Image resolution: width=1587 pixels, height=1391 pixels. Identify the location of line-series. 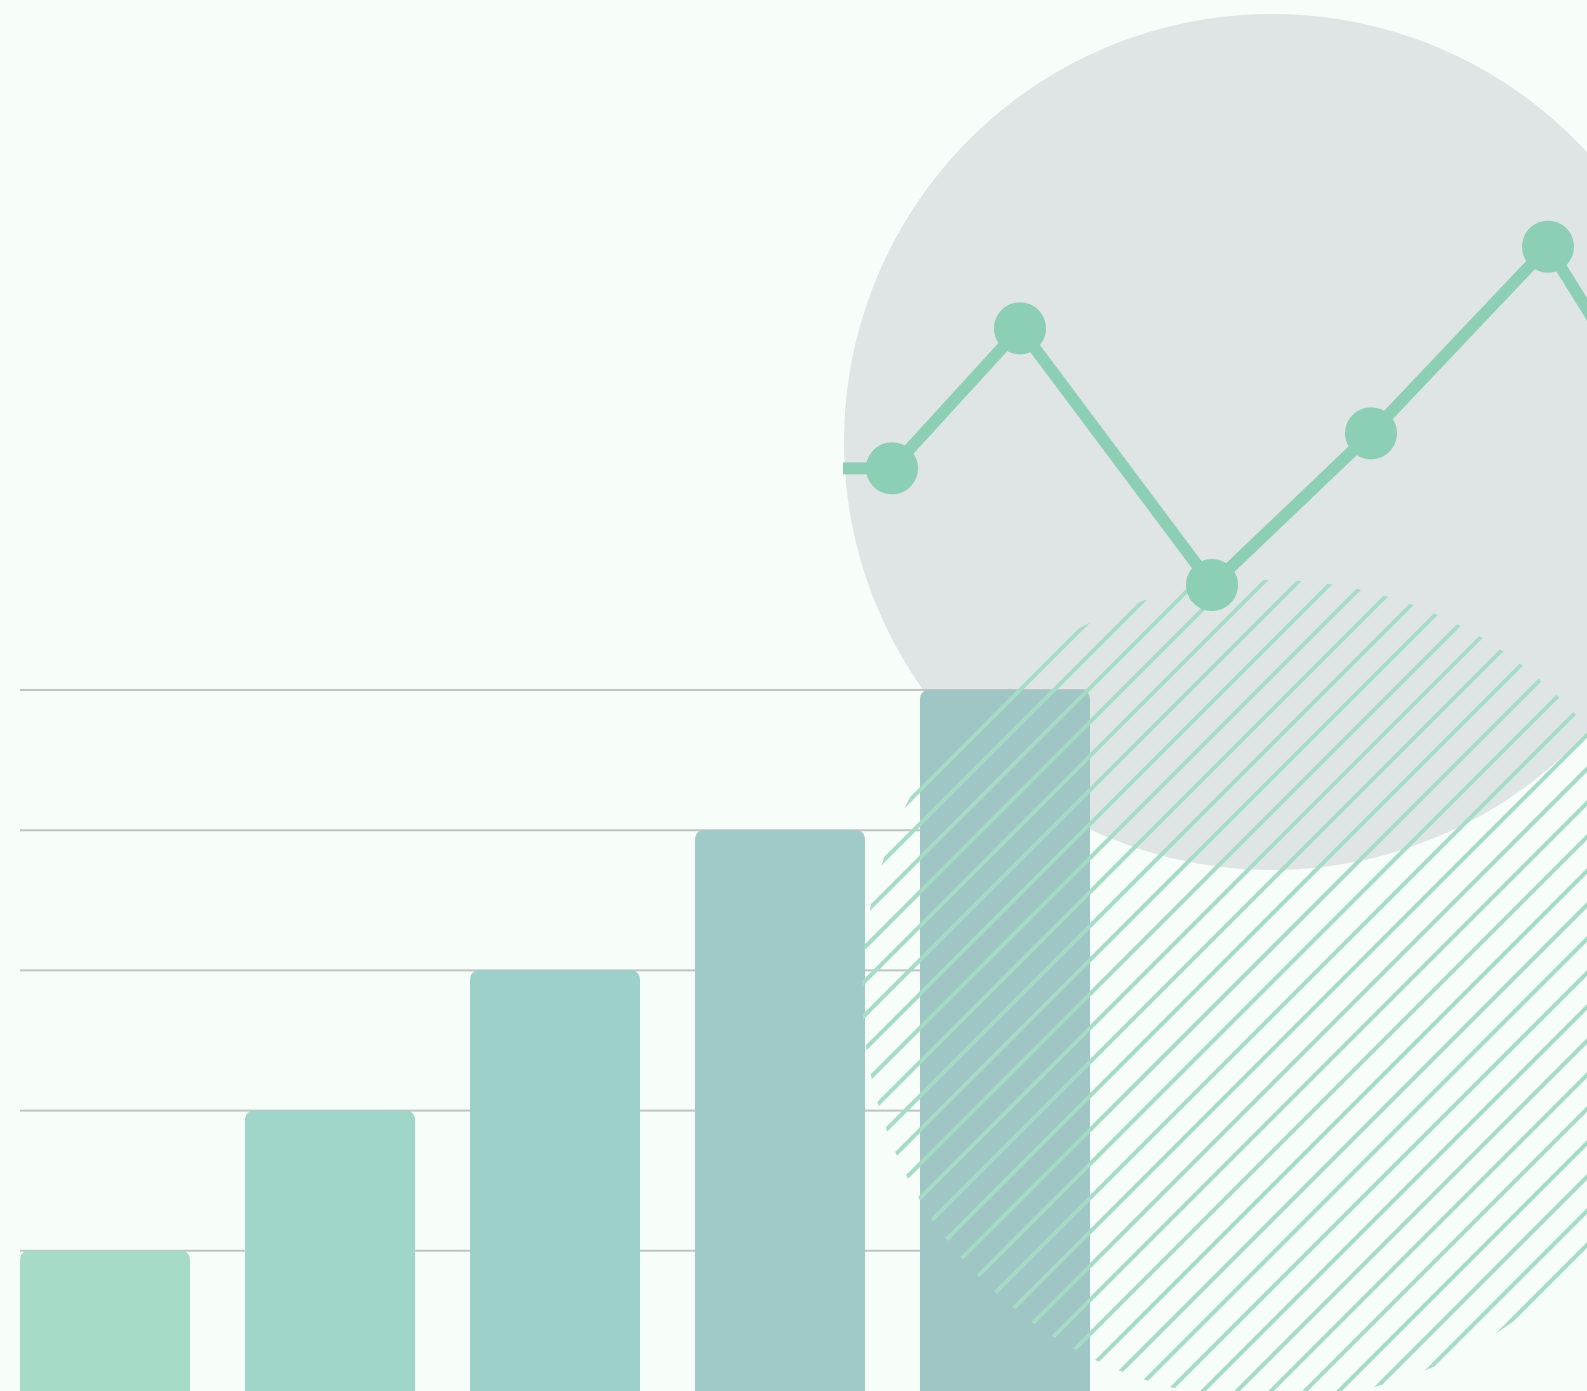
(1215, 415).